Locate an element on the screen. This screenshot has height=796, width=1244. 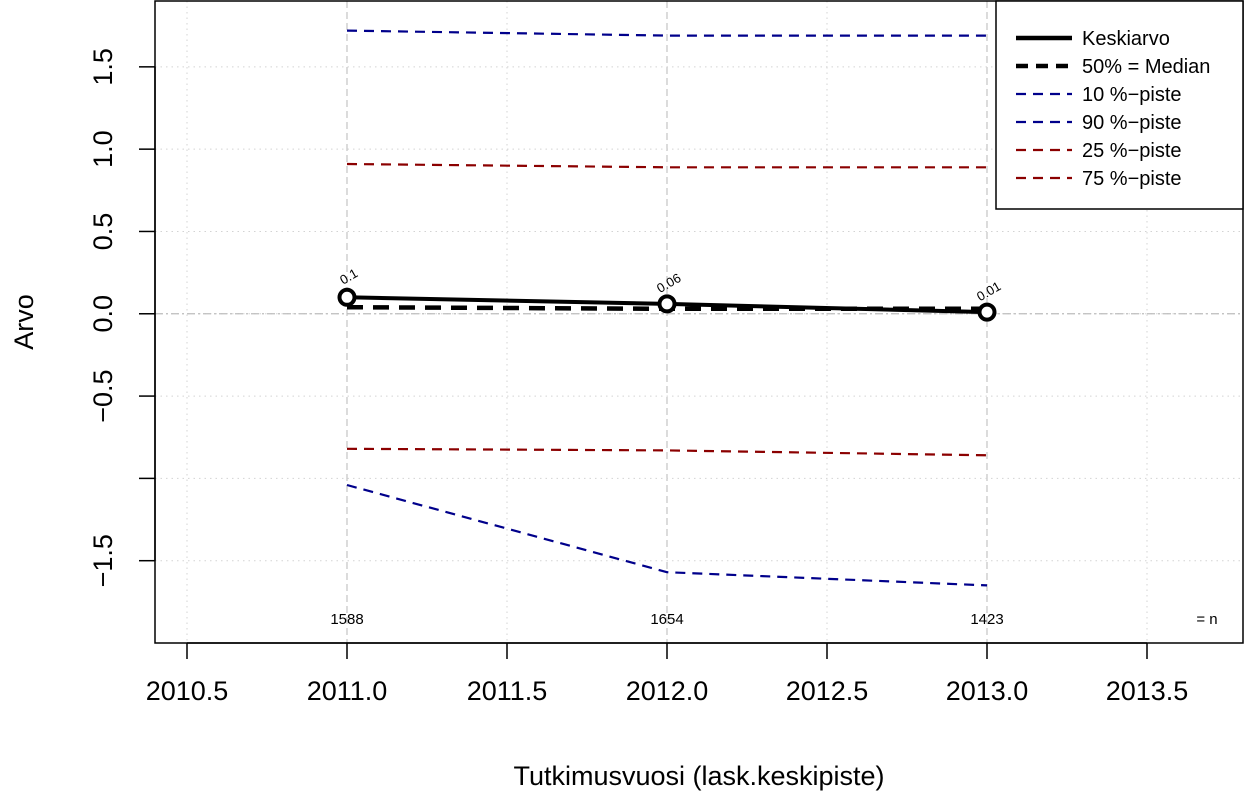
legend-box is located at coordinates (1119, 105).